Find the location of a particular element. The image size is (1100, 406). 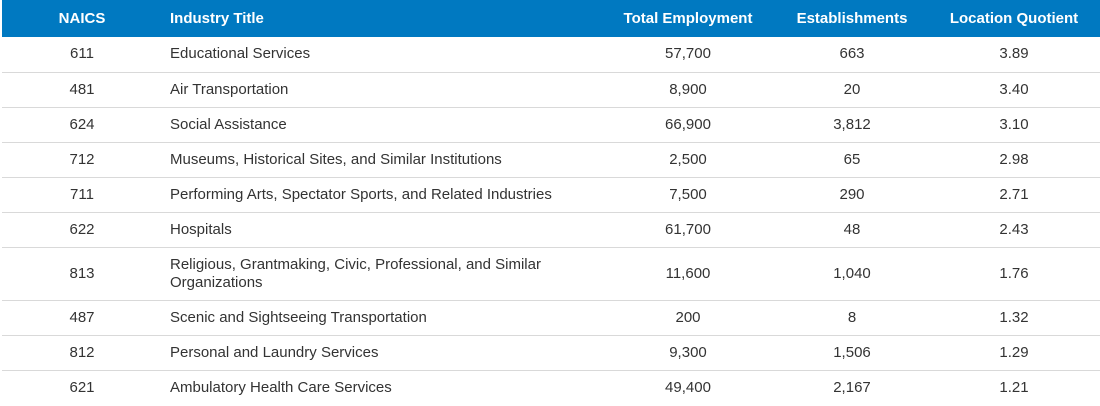

cell-location-quotient: 1.32 is located at coordinates (1014, 318).